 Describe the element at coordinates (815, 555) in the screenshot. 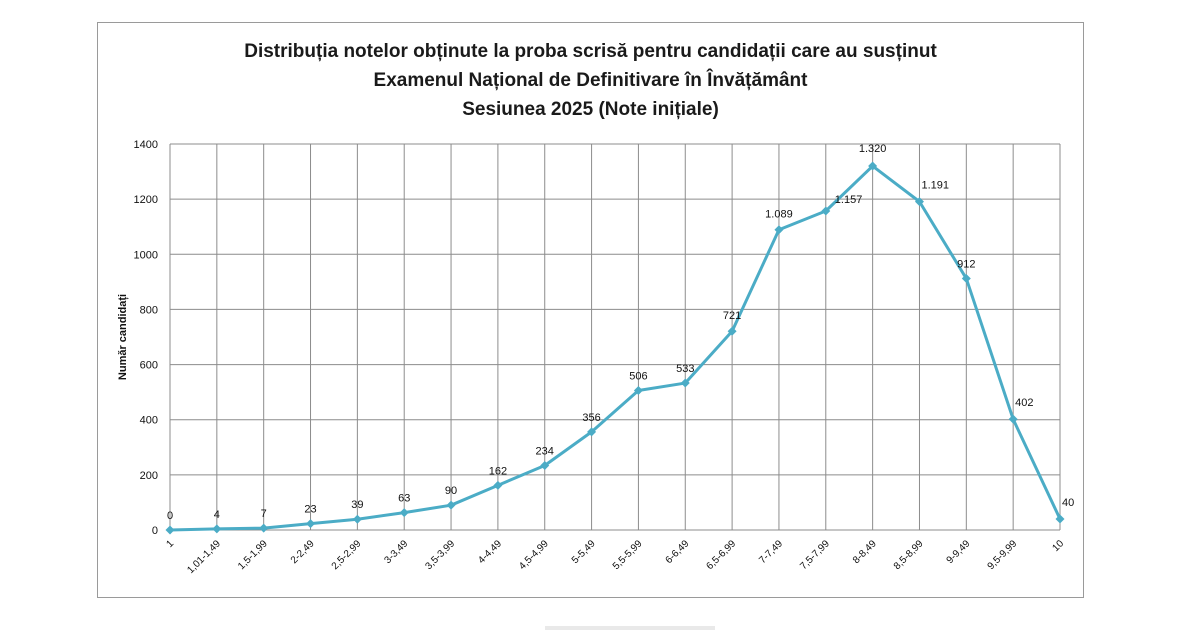

I see `x-tick-label: 7,5-7,99` at that location.